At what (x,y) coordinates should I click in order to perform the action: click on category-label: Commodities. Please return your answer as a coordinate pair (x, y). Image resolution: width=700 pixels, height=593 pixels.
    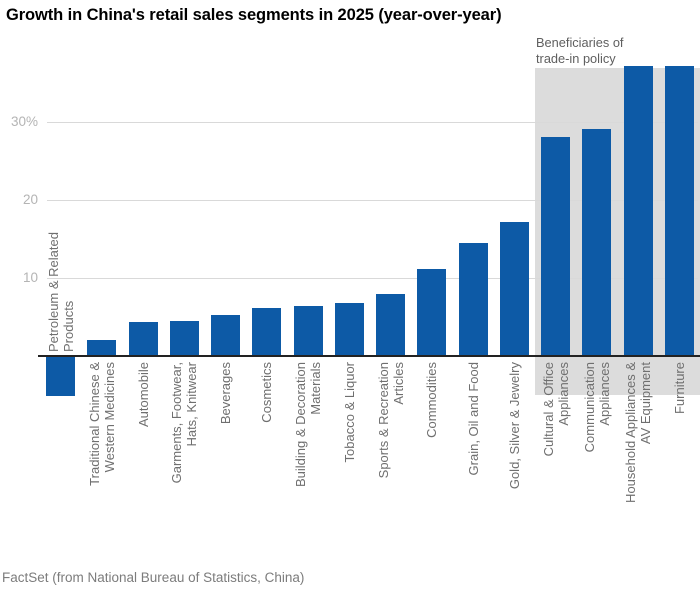
    Looking at the image, I should click on (432, 400).